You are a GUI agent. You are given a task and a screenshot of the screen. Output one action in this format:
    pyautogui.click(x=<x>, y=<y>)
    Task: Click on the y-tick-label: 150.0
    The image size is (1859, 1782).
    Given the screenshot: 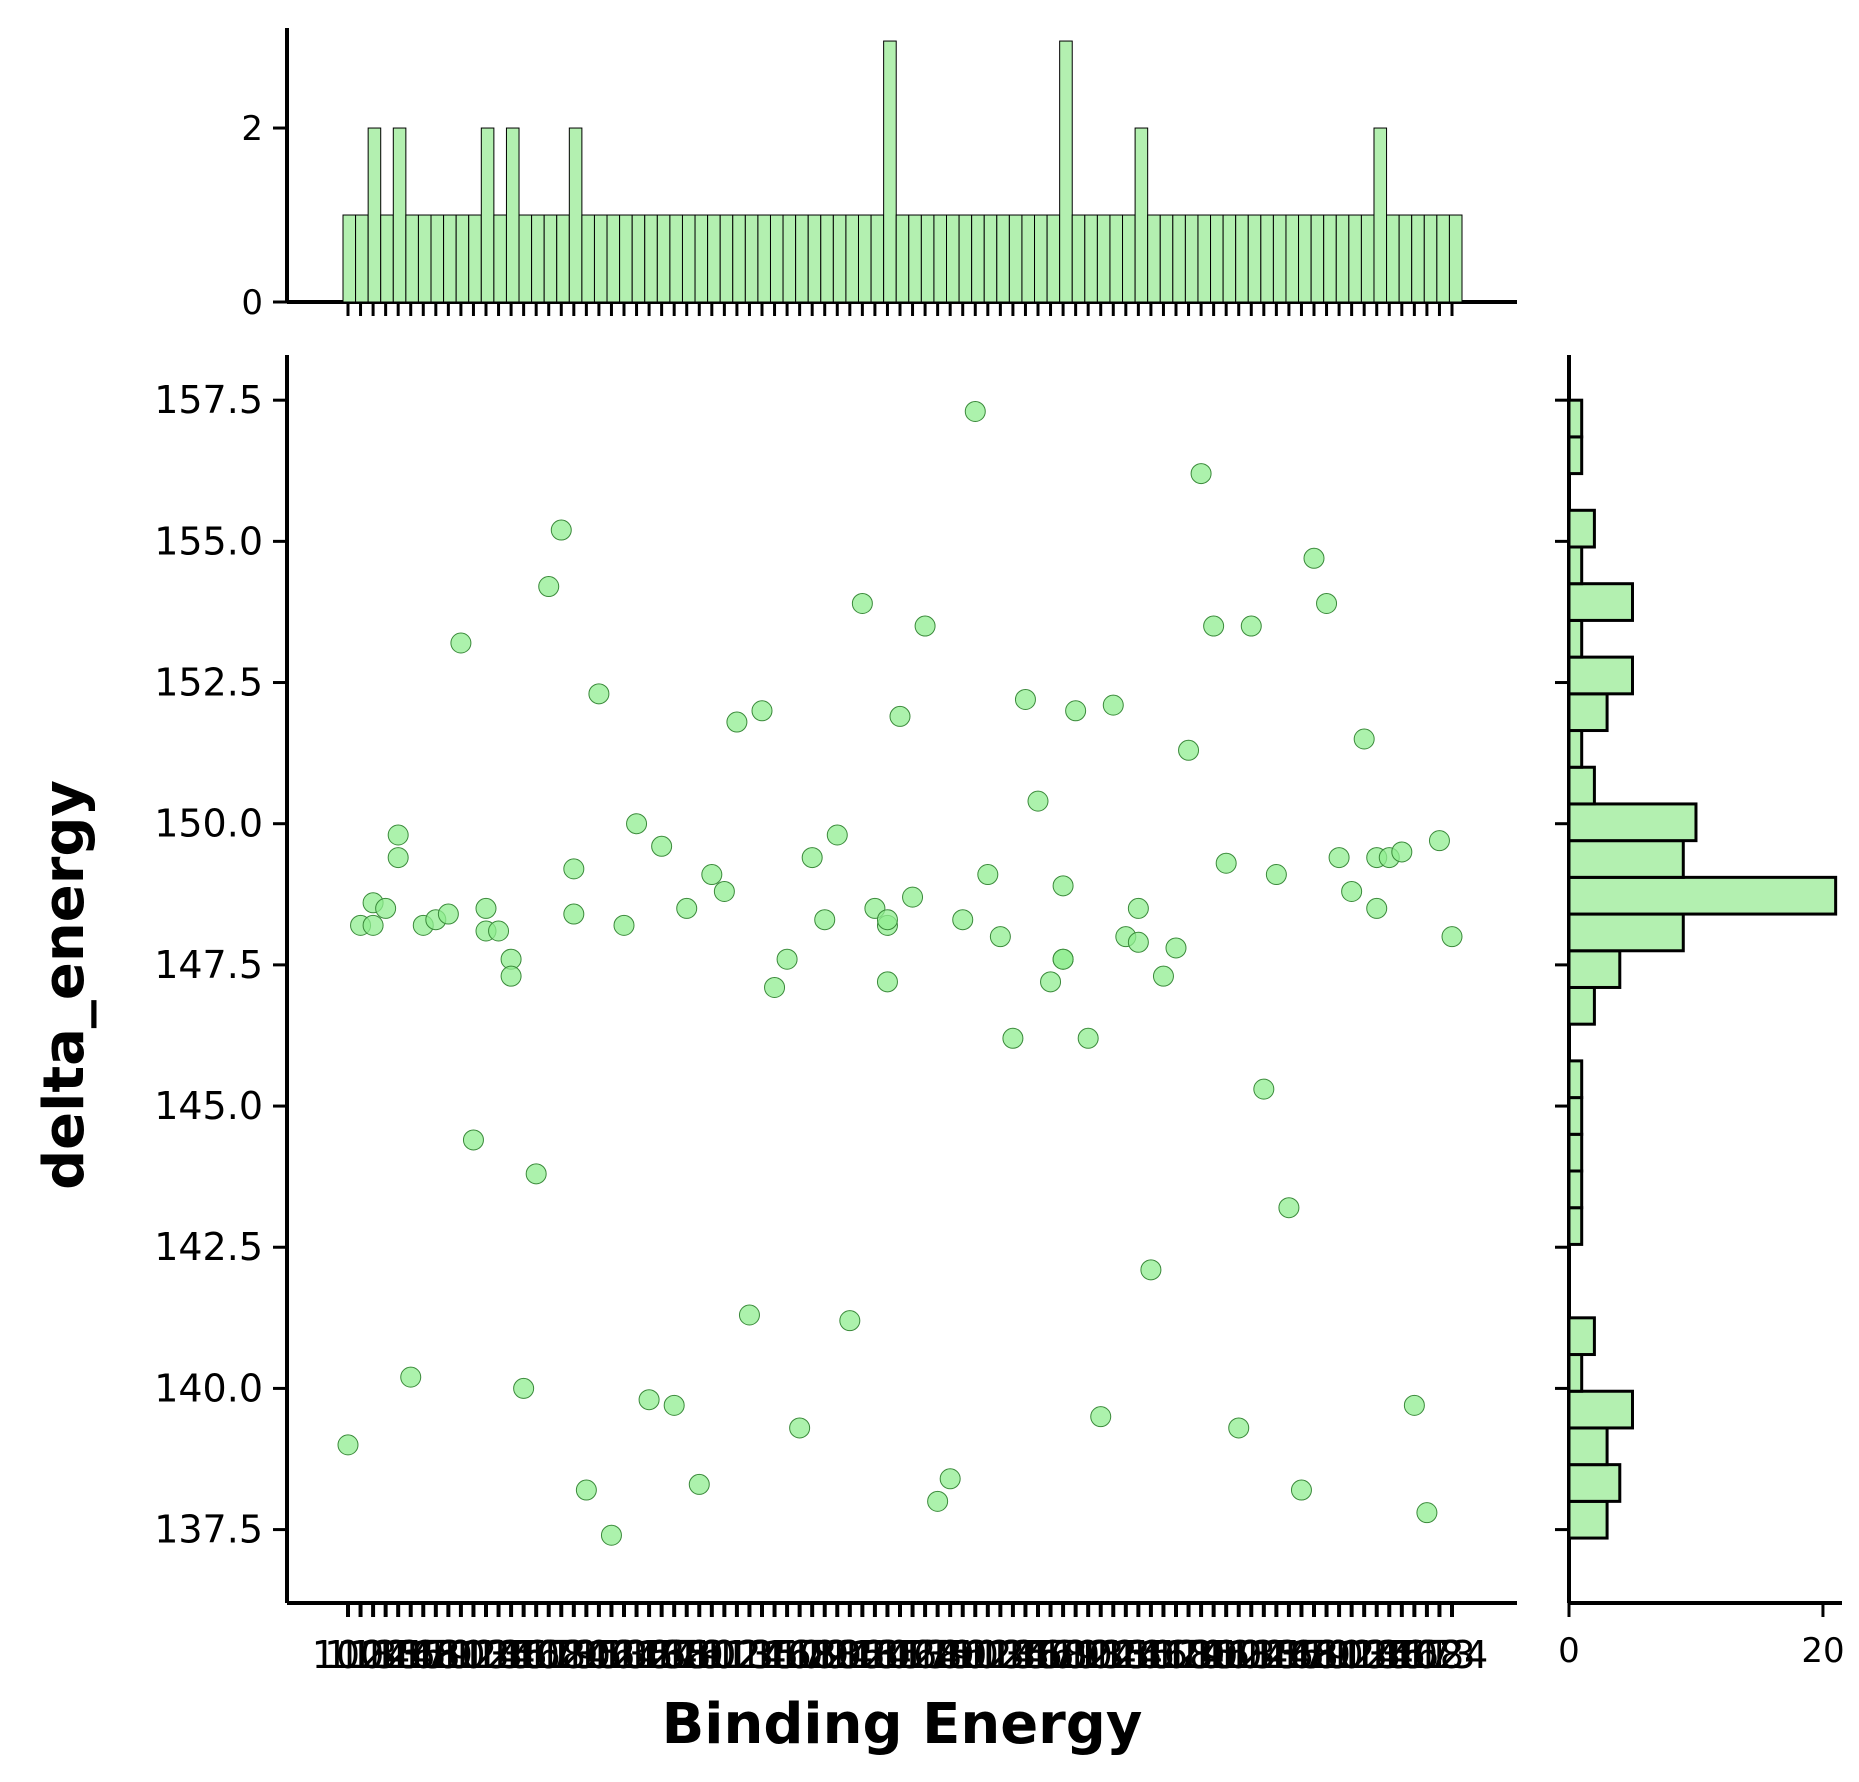 What is the action you would take?
    pyautogui.click(x=208, y=824)
    